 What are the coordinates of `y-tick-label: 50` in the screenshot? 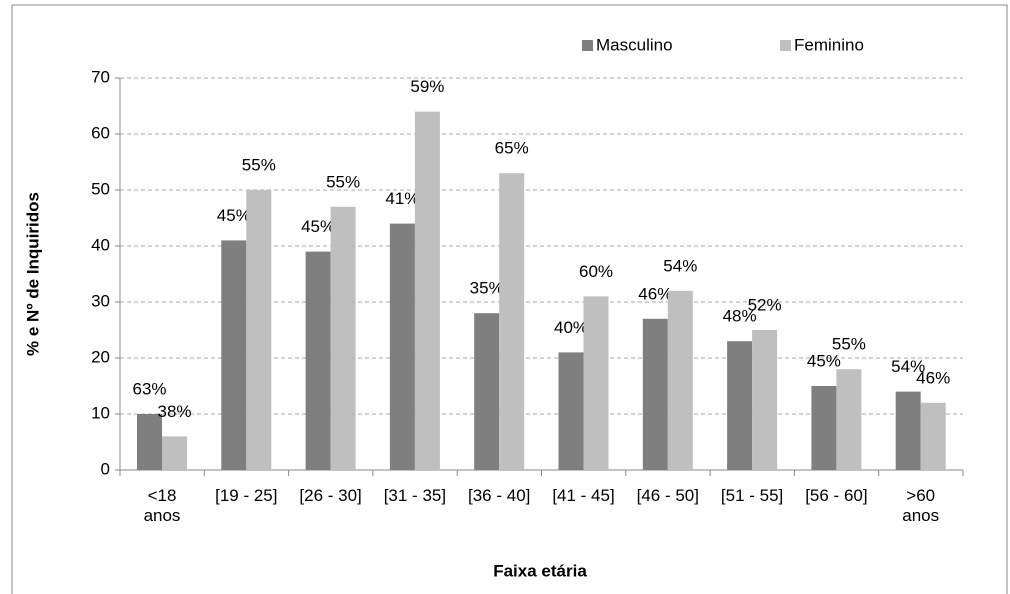 It's located at (100, 188).